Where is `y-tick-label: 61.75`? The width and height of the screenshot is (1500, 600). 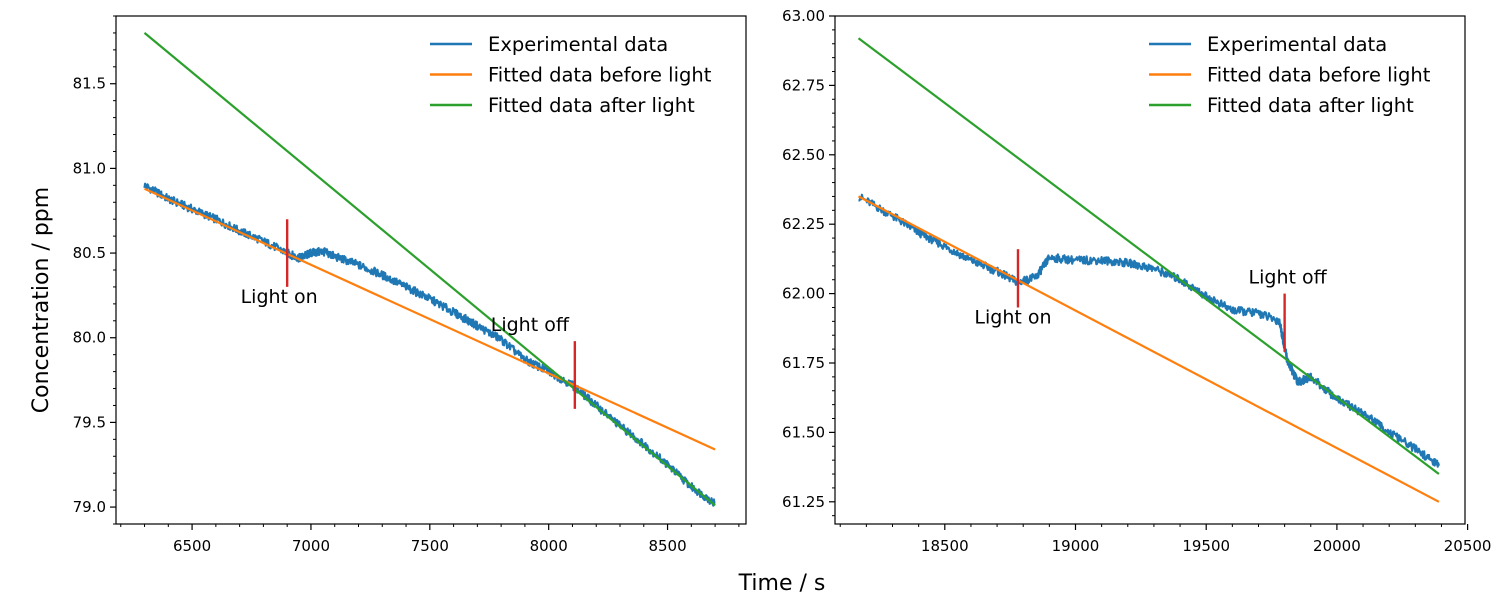 y-tick-label: 61.75 is located at coordinates (803, 363).